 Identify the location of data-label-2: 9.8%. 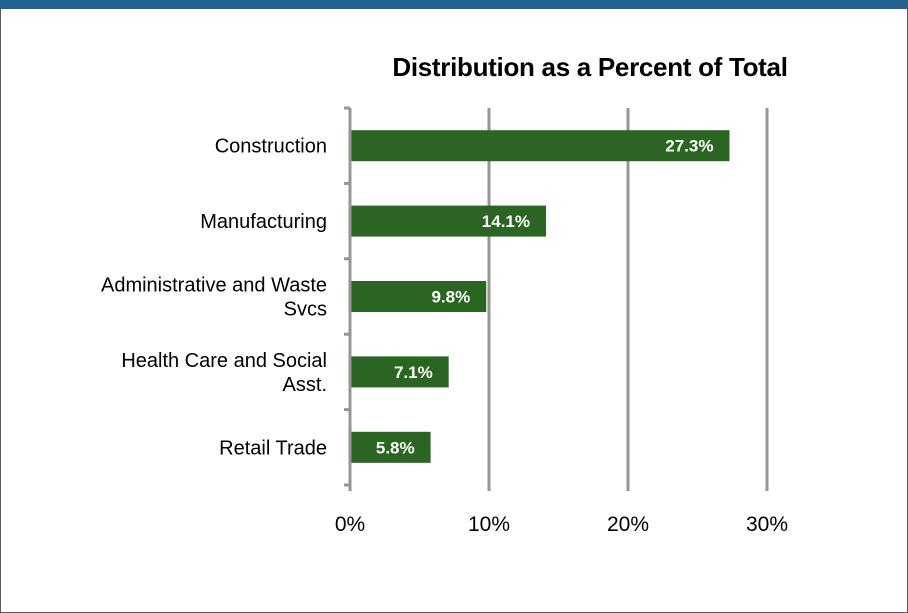
(450, 297).